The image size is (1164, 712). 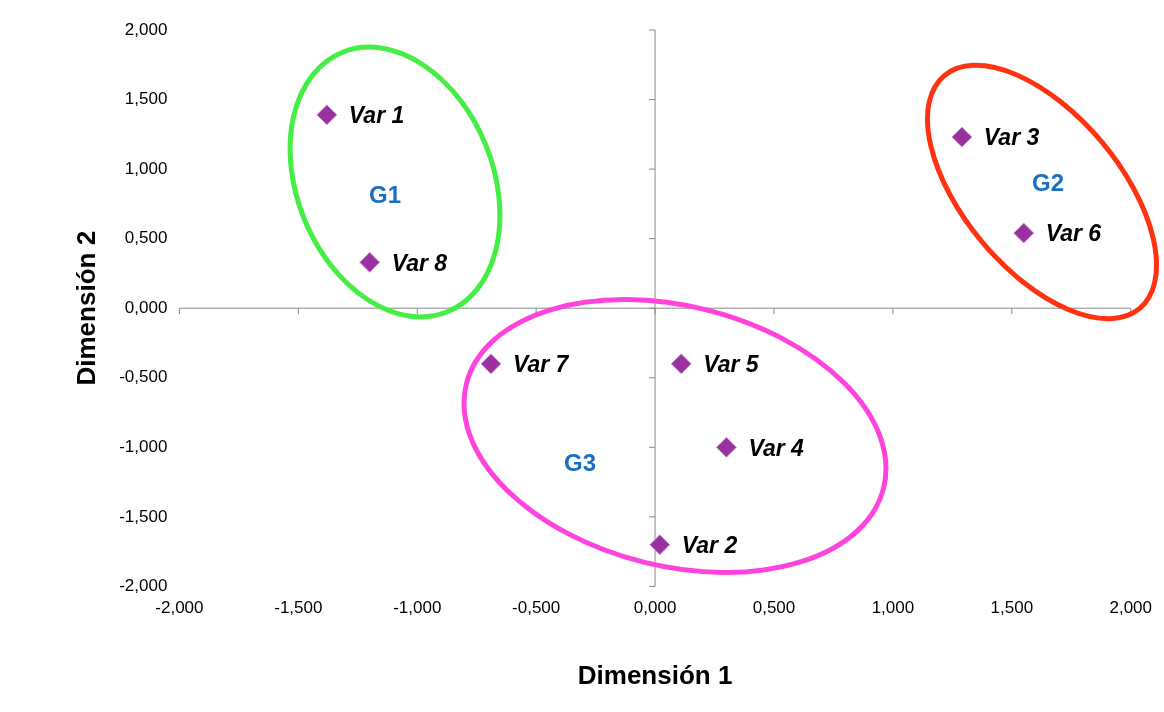 I want to click on x-axis-title: Dimensión 1, so click(x=655, y=674).